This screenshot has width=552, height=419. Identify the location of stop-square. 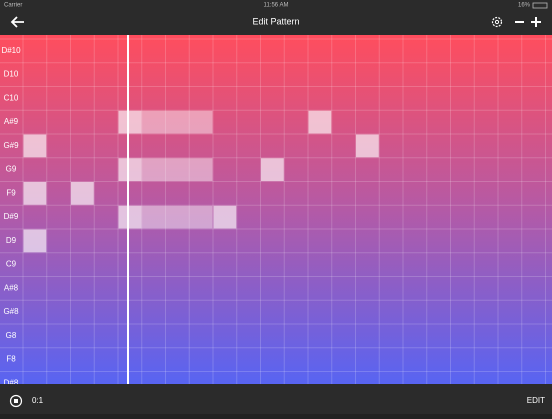
(16, 401).